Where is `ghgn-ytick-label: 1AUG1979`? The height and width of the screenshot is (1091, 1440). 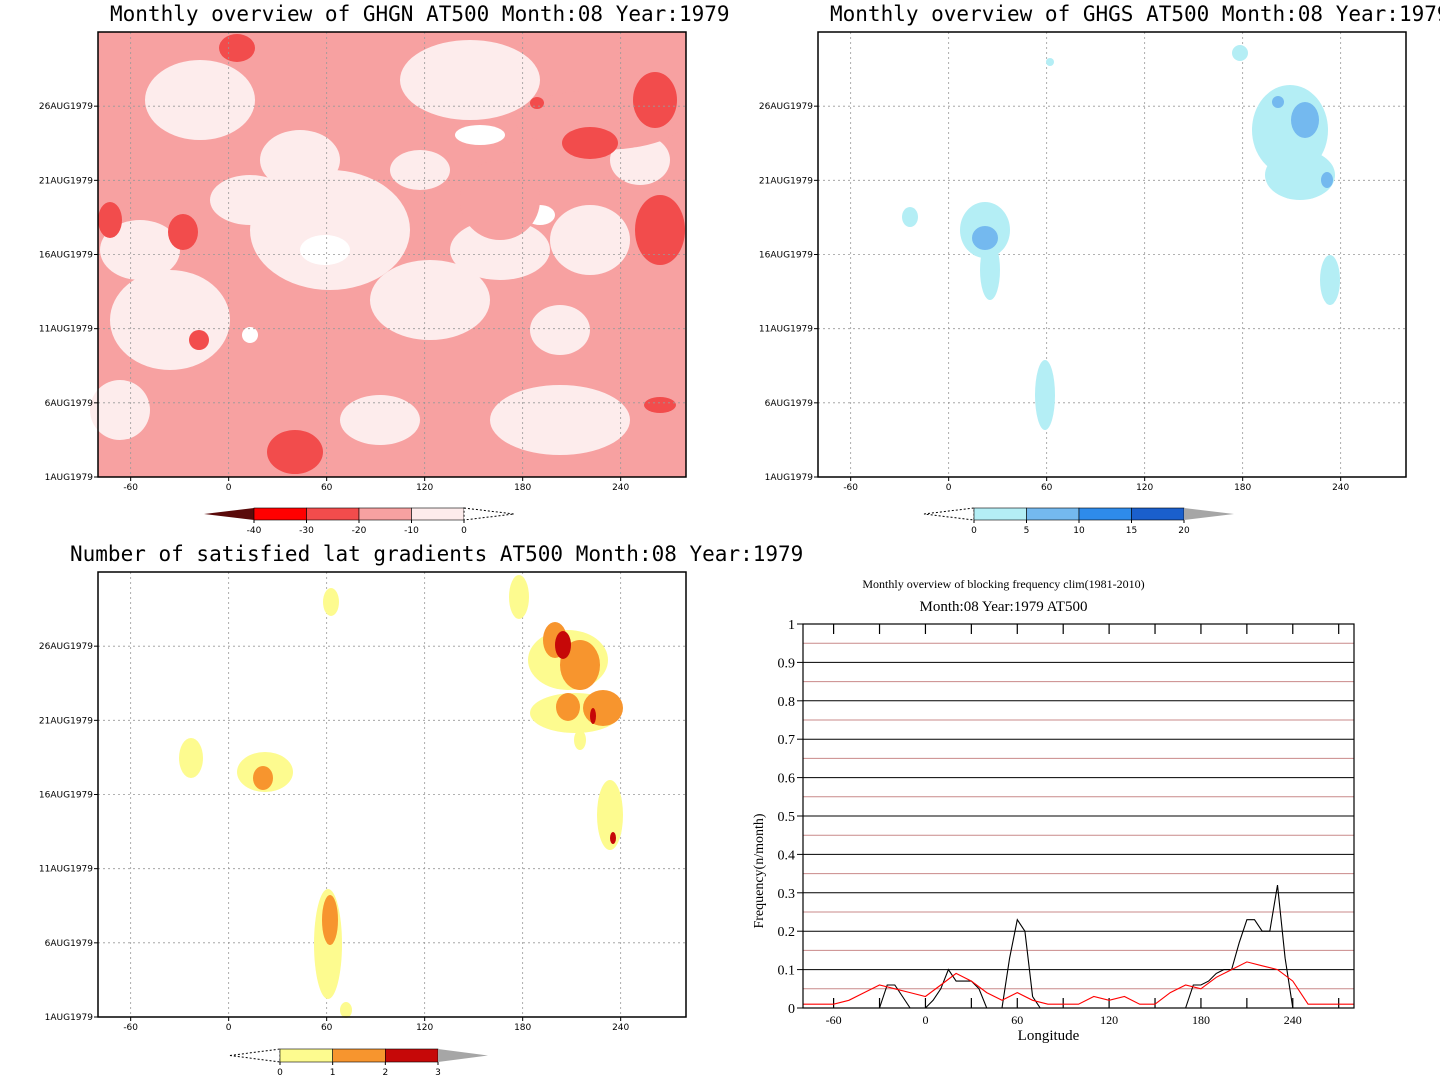 ghgn-ytick-label: 1AUG1979 is located at coordinates (69, 478).